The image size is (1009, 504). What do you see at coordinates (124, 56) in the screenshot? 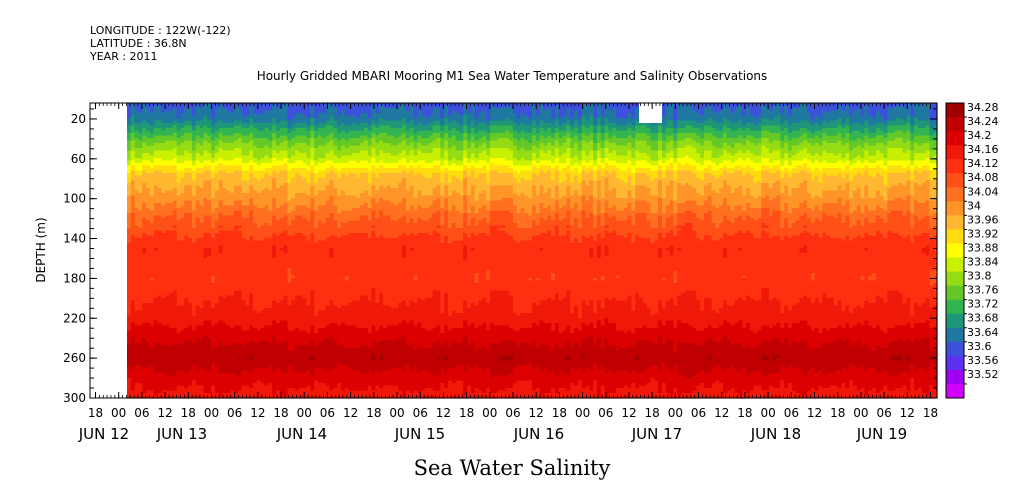
I see `year-label: YEAR : 2011` at bounding box center [124, 56].